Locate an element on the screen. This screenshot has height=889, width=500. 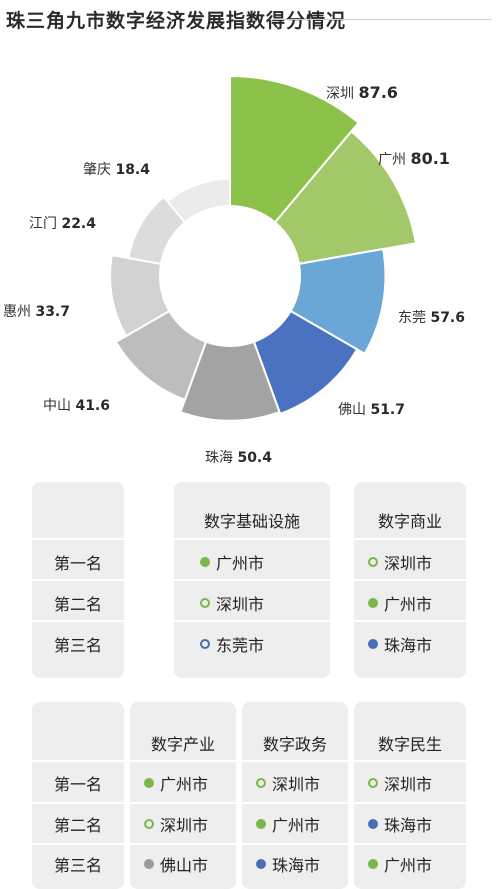
cell-t2-r2-c1: 深圳市 is located at coordinates (176, 824).